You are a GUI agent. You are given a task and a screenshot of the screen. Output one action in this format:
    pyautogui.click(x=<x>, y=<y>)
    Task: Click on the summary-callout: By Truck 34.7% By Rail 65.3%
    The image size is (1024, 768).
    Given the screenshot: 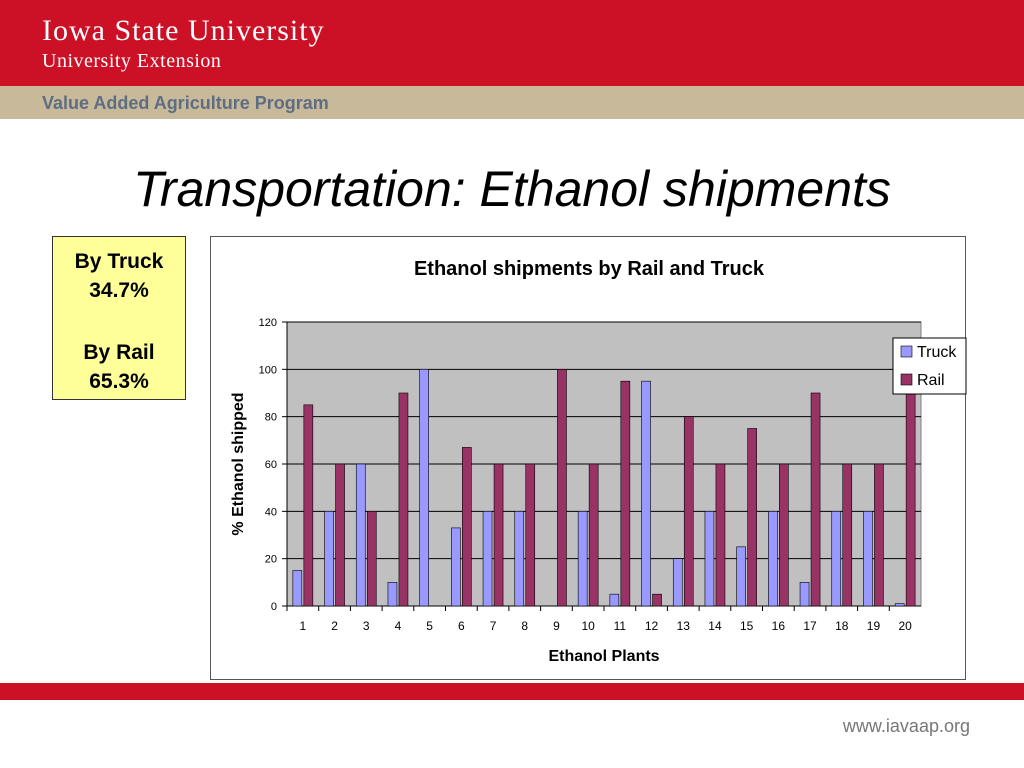 What is the action you would take?
    pyautogui.click(x=119, y=318)
    